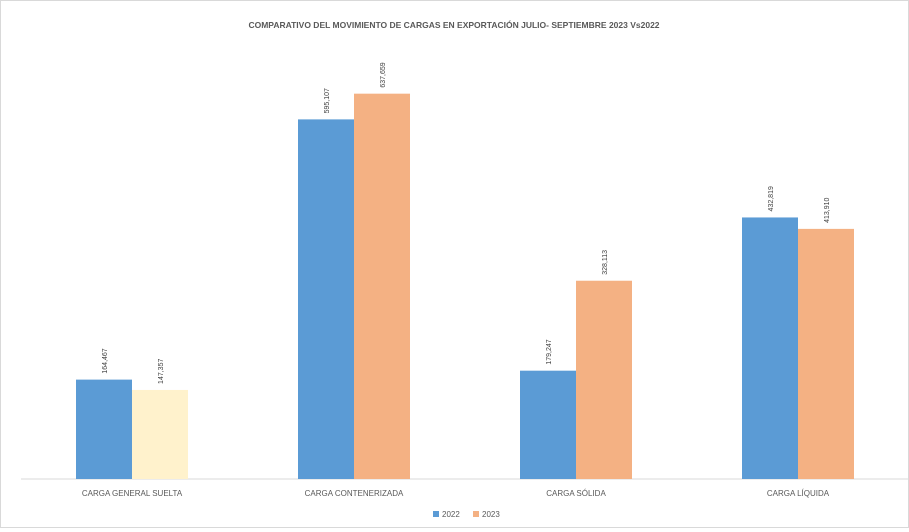 The image size is (909, 532). I want to click on data-label-2023-3: 328,113, so click(605, 262).